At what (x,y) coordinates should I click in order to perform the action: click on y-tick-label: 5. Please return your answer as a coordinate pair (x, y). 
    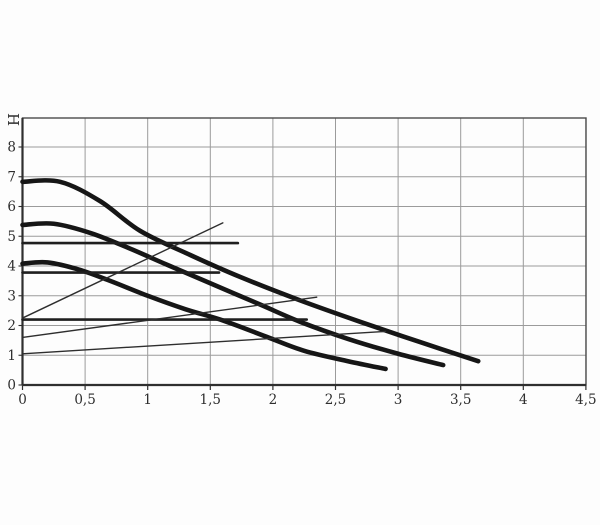
    Looking at the image, I should click on (11, 237).